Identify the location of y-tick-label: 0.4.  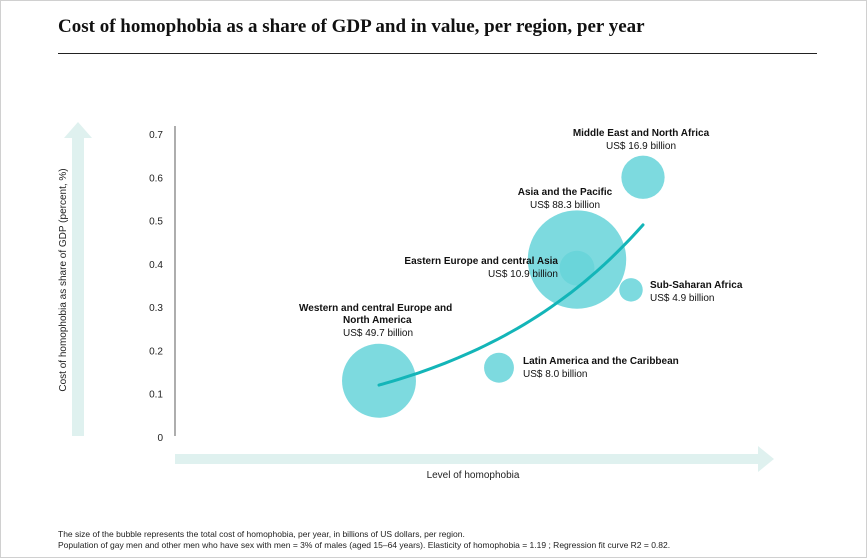
(156, 265).